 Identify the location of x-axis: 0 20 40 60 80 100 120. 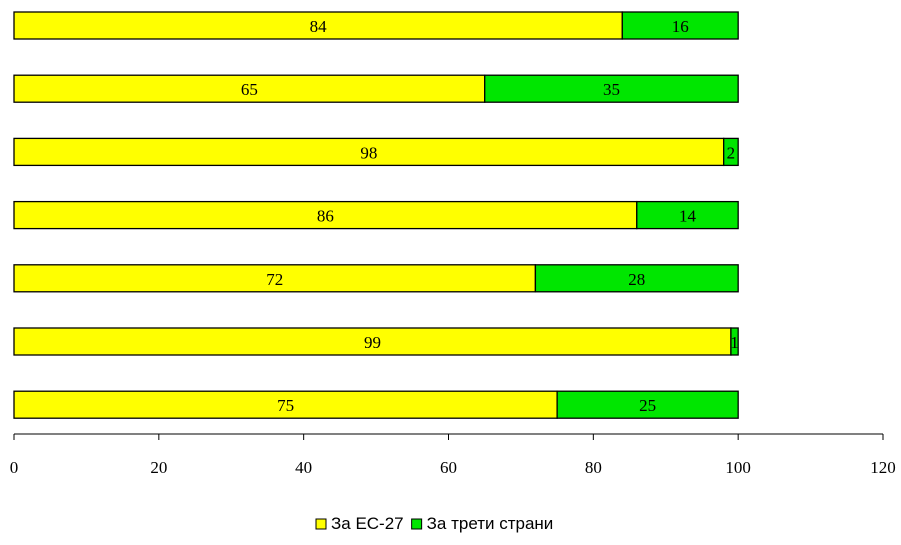
(453, 455).